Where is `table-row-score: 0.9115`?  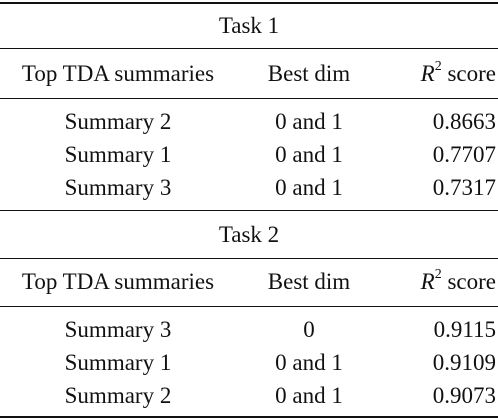 table-row-score: 0.9115 is located at coordinates (464, 329).